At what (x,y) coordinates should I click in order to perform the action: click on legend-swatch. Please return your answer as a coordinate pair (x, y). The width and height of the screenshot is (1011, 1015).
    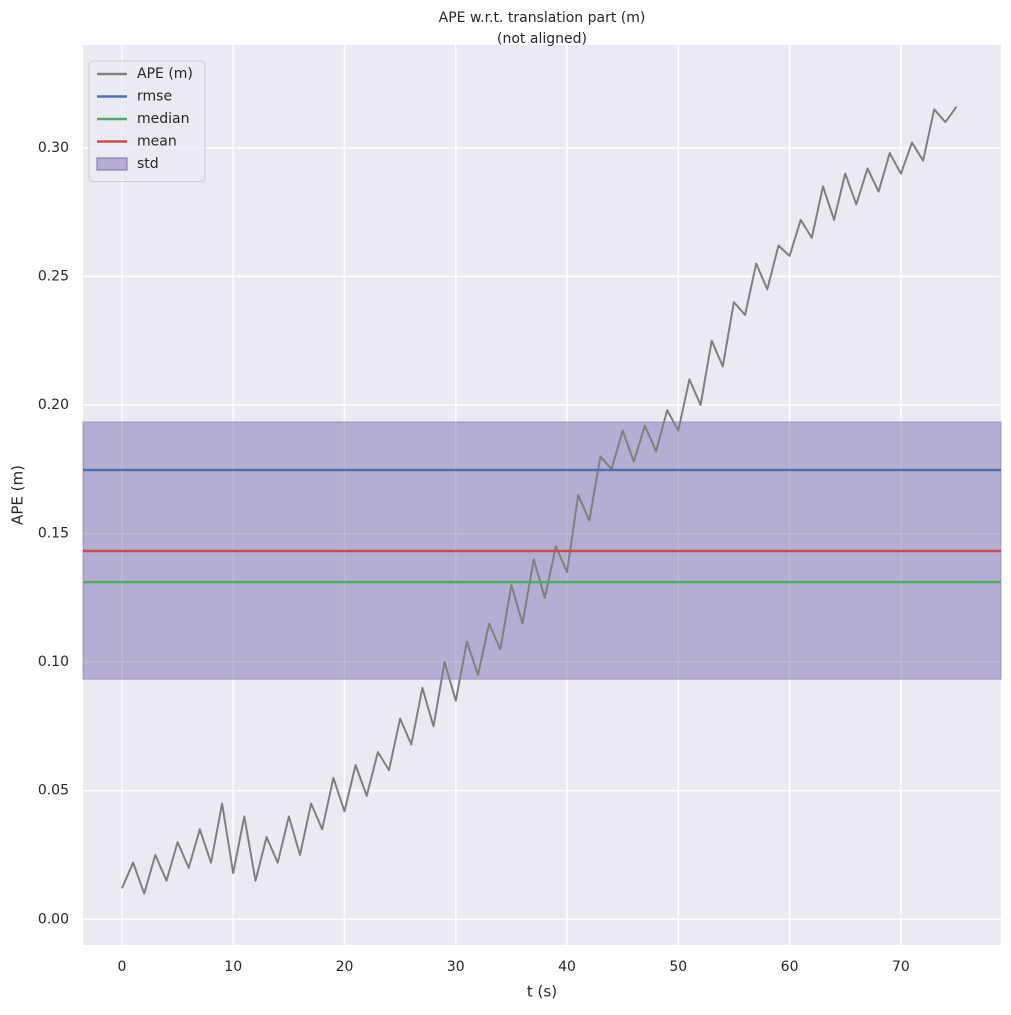
    Looking at the image, I should click on (112, 164).